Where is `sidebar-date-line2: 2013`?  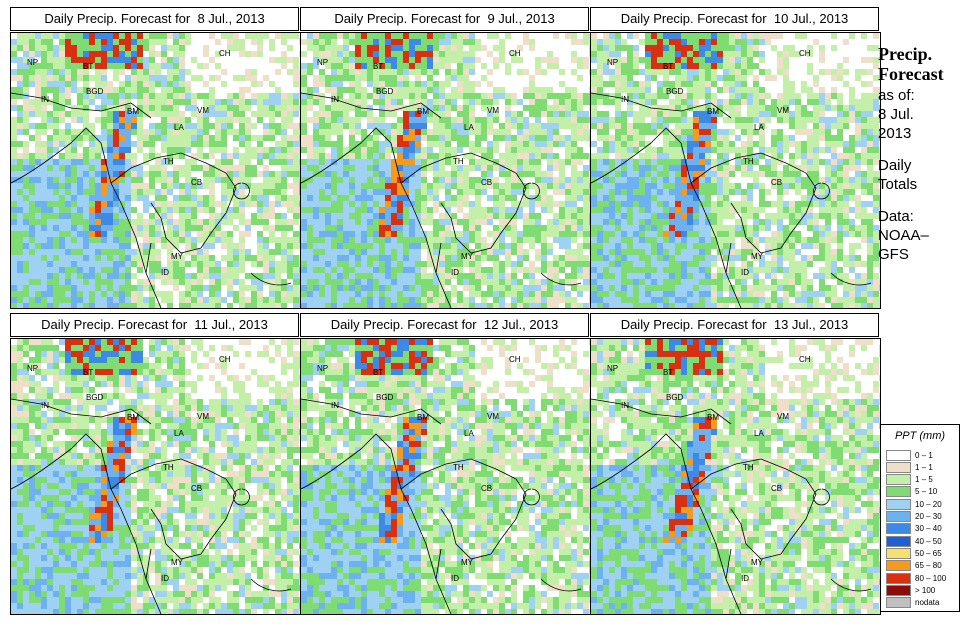 sidebar-date-line2: 2013 is located at coordinates (895, 133).